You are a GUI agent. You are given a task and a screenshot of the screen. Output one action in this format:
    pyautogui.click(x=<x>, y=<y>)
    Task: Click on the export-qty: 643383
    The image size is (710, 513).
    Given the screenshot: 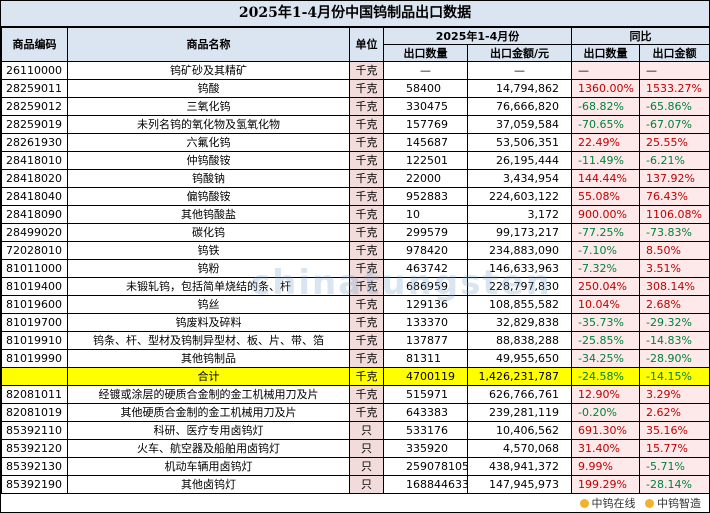 What is the action you would take?
    pyautogui.click(x=425, y=412)
    